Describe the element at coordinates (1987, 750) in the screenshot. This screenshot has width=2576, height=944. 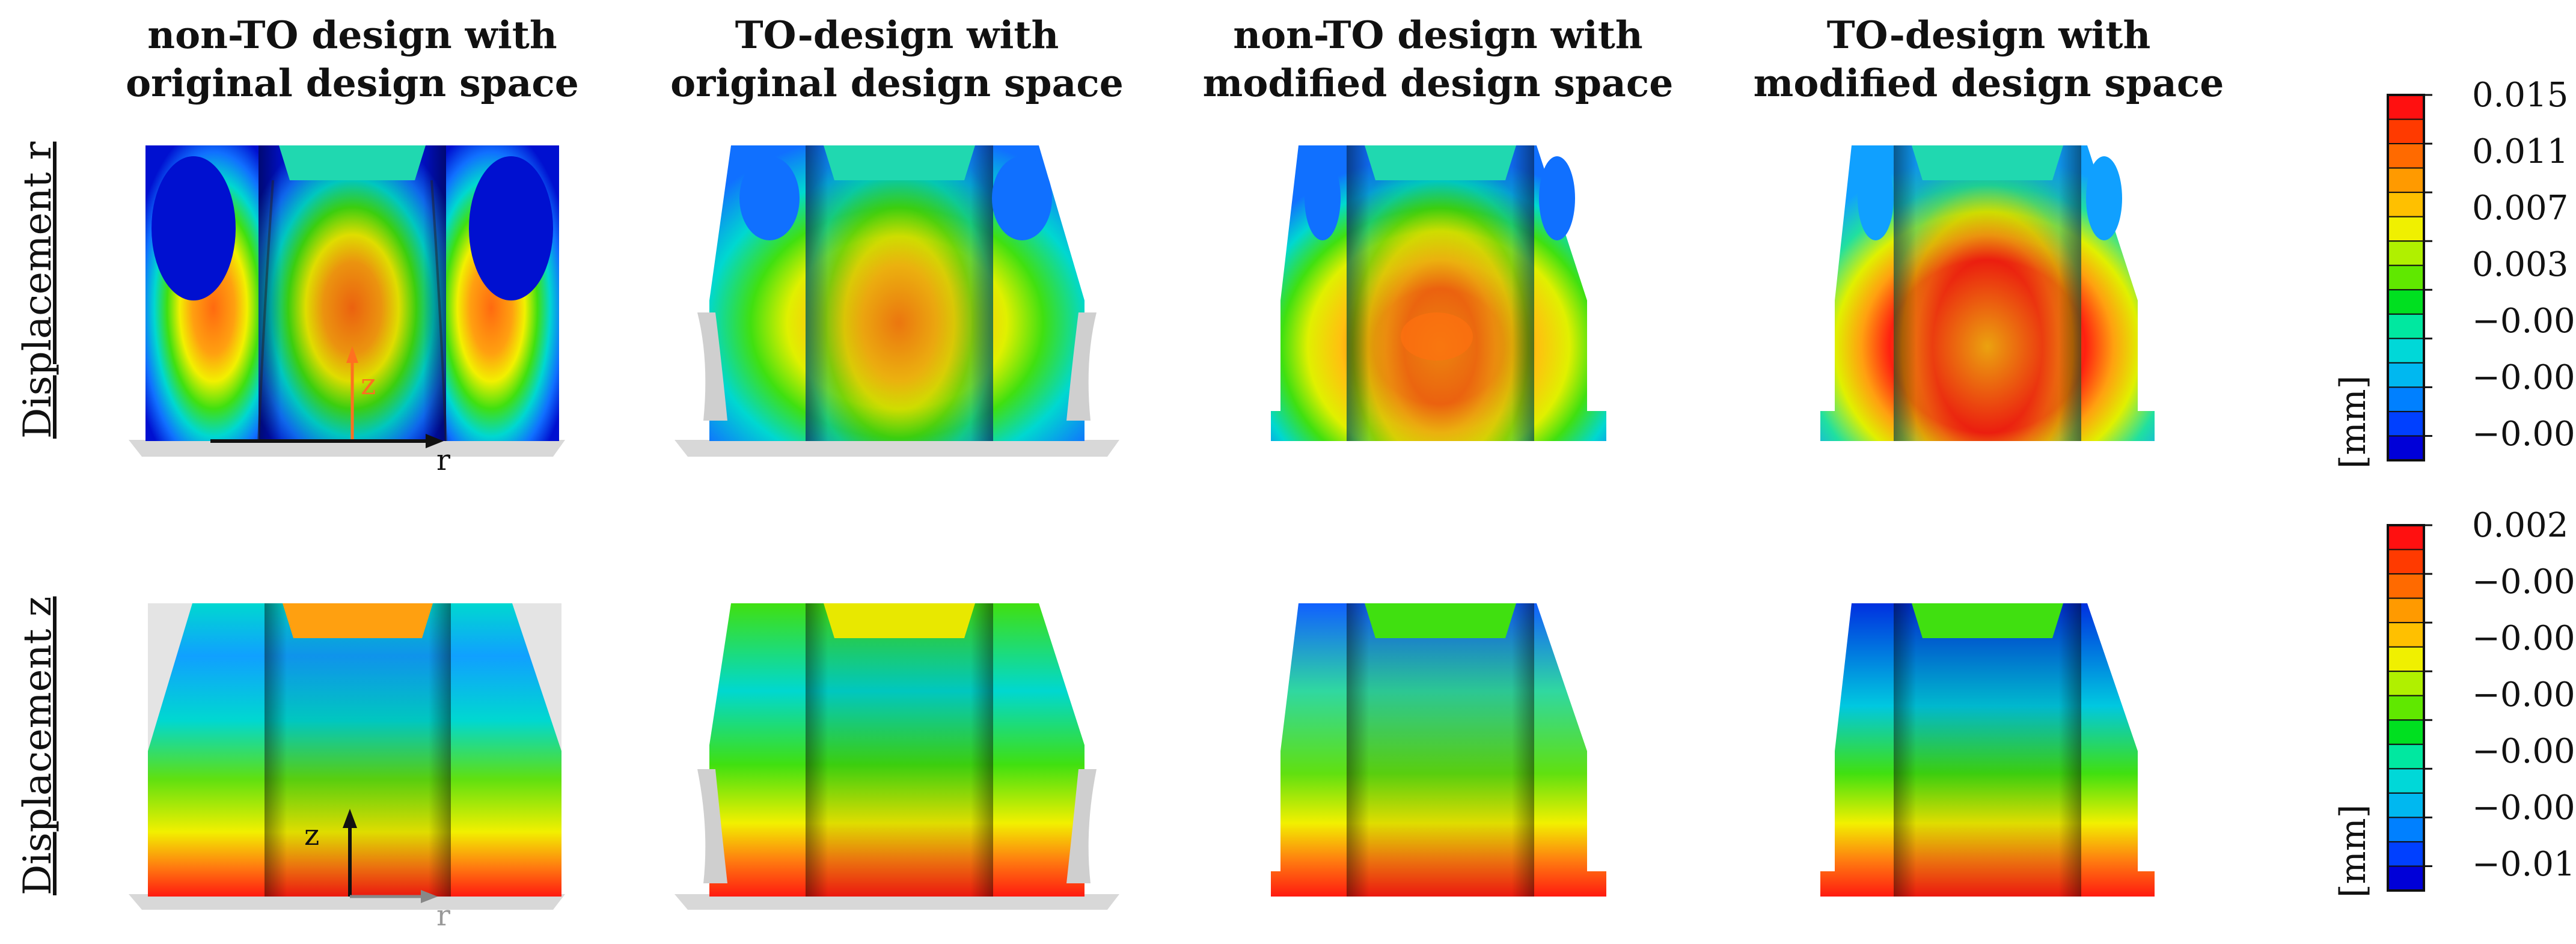
I see `panel-z-to-modified` at that location.